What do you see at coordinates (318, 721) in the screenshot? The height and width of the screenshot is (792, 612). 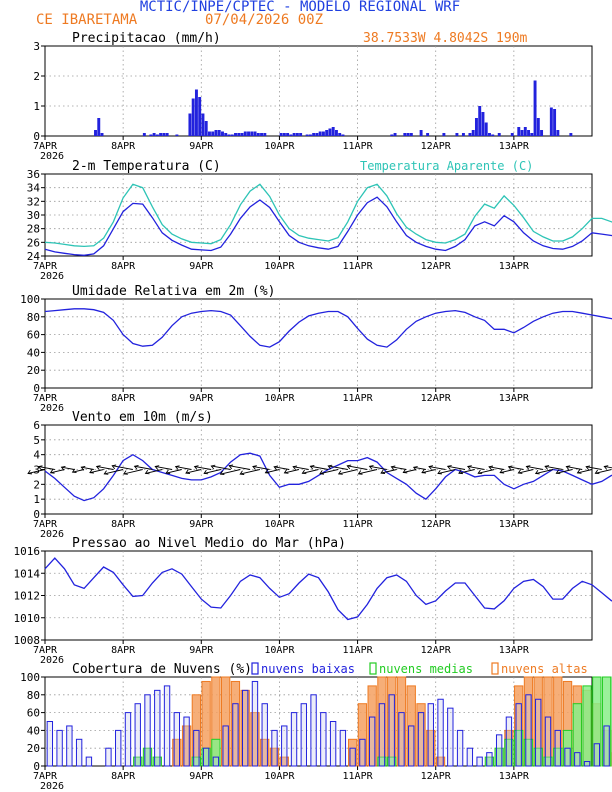 I see `plot-frame` at bounding box center [318, 721].